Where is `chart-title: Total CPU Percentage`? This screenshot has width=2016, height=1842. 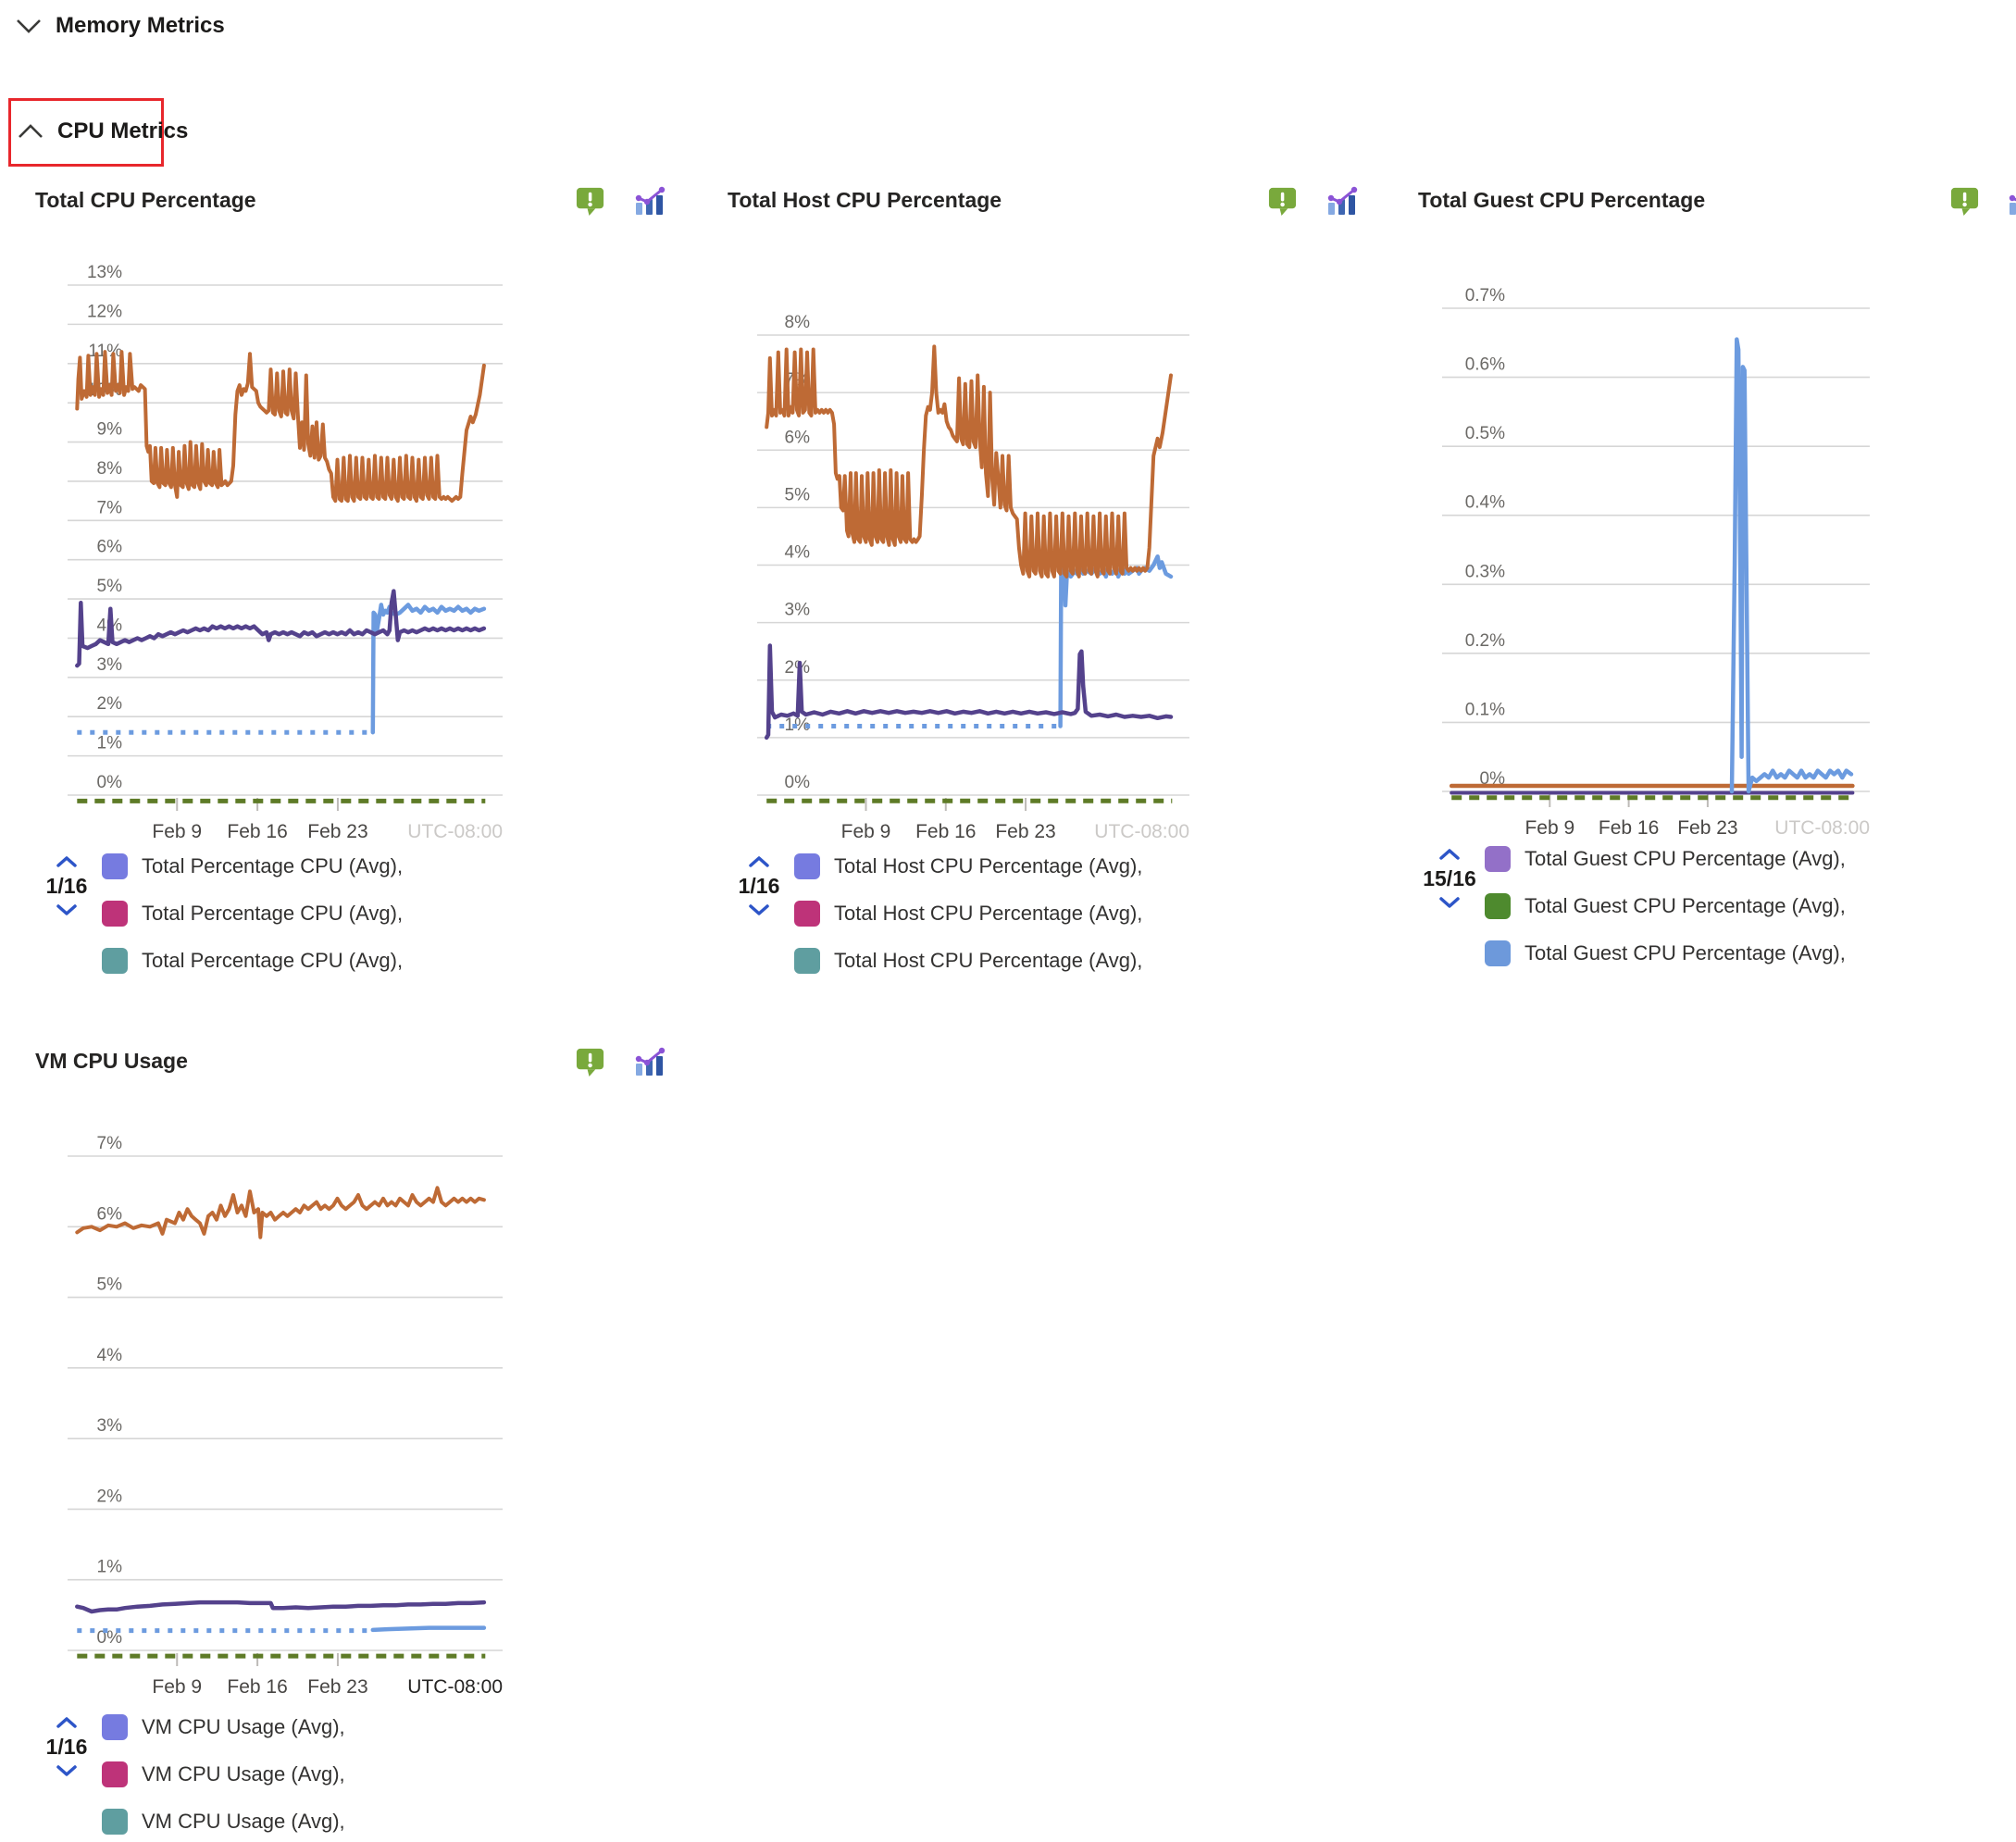 chart-title: Total CPU Percentage is located at coordinates (145, 200).